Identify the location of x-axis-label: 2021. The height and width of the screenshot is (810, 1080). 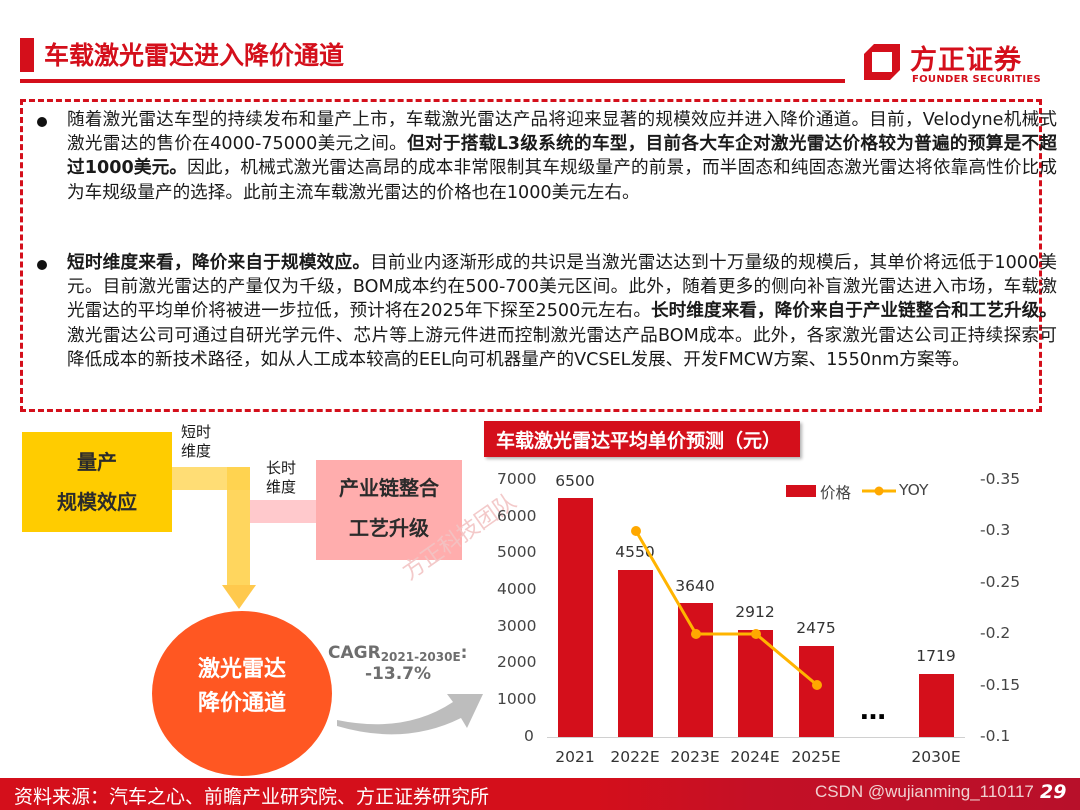
(575, 757).